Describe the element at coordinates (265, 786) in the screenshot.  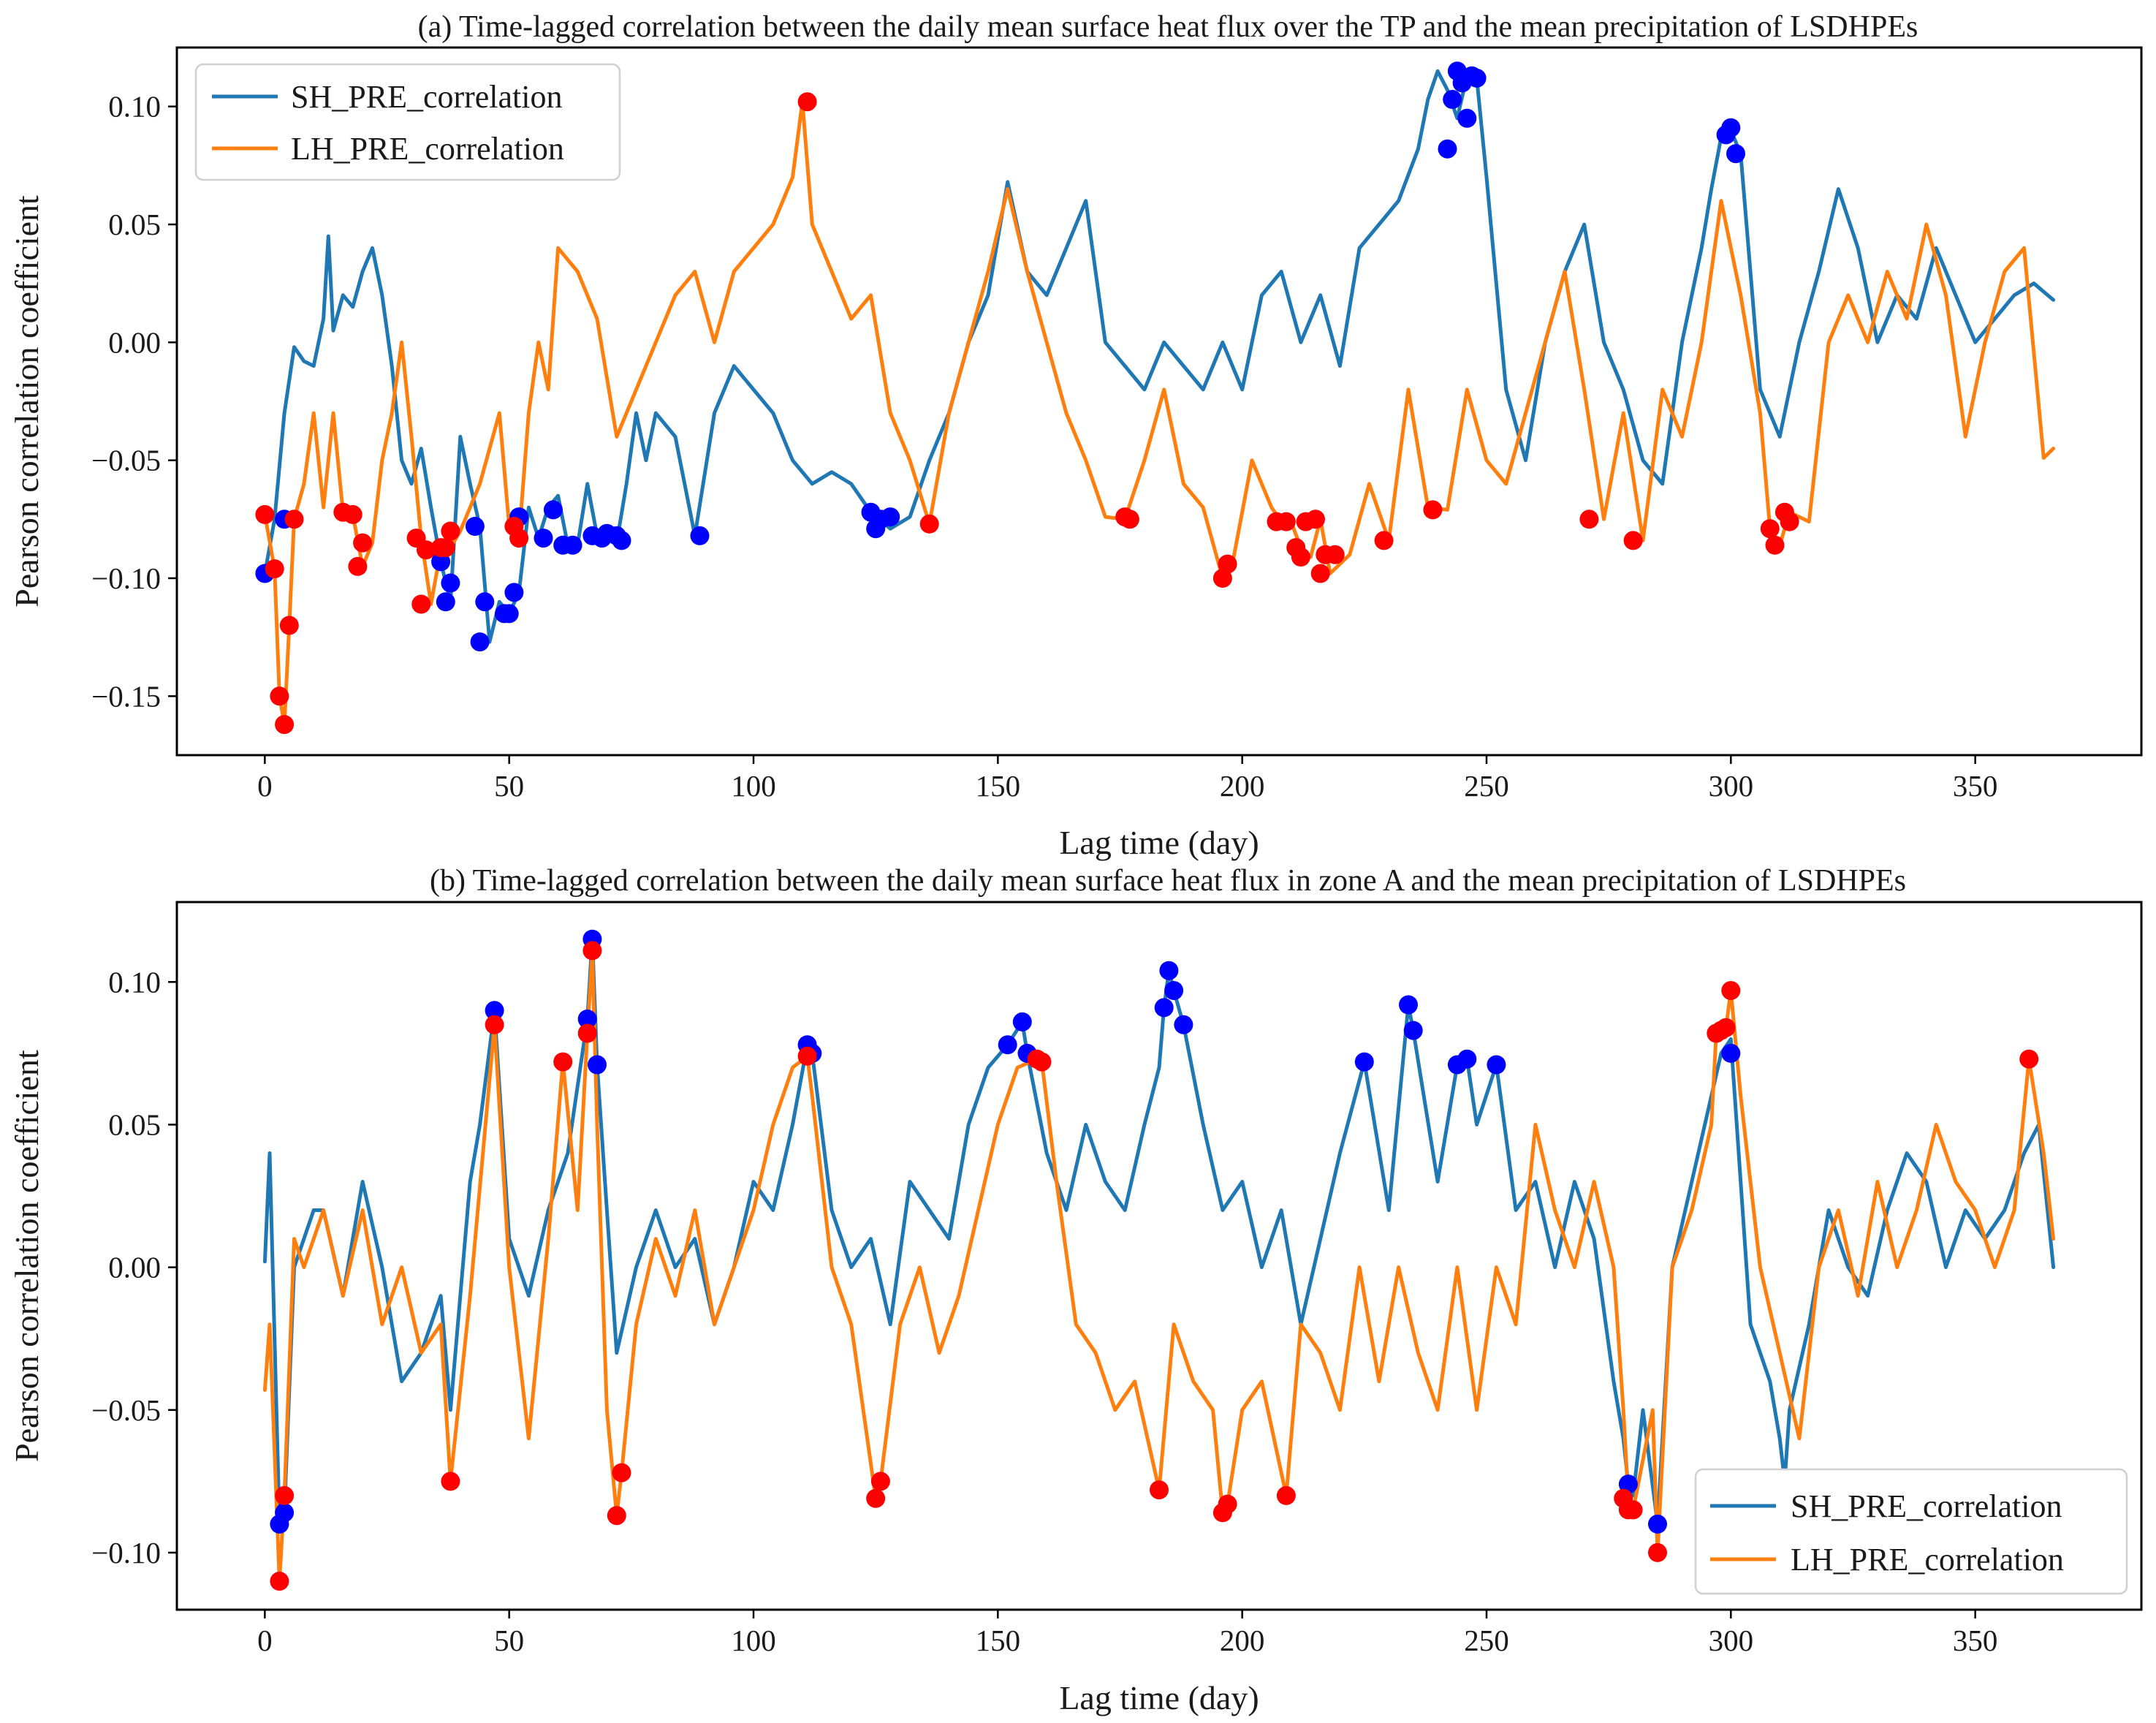
I see `x-tick-label: 0` at that location.